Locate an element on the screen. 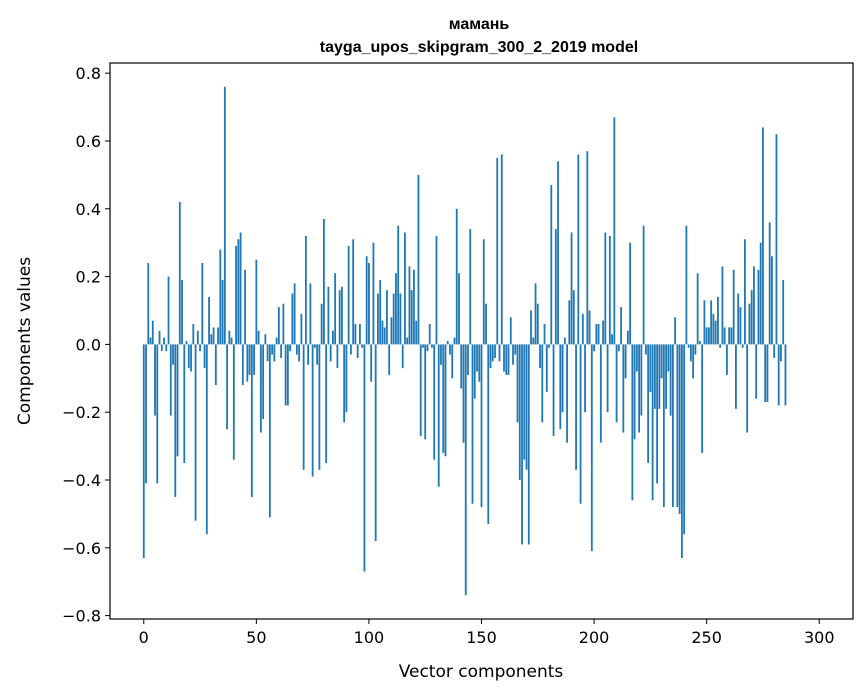 This screenshot has height=696, width=867. y-tick-label: 0.6 is located at coordinates (88, 141).